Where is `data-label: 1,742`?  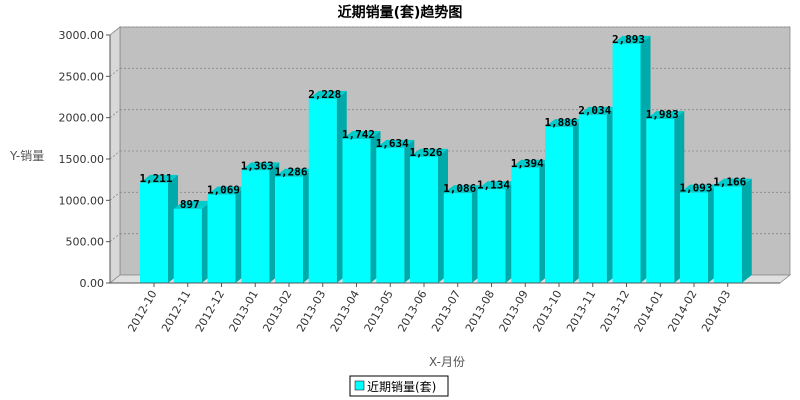
data-label: 1,742 is located at coordinates (358, 134).